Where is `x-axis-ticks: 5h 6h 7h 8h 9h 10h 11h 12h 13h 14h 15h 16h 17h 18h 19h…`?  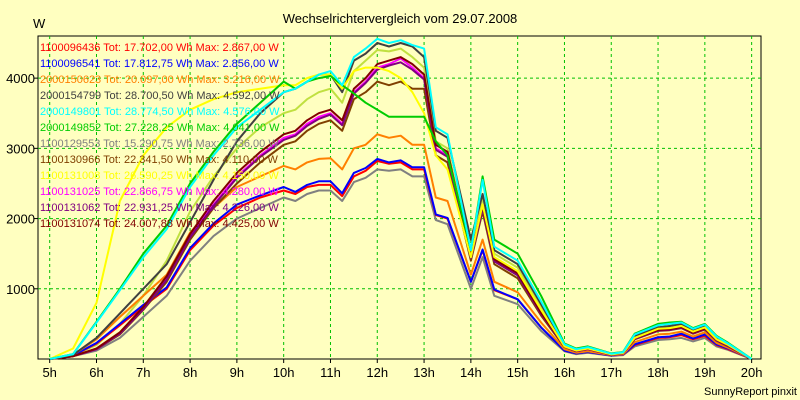 x-axis-ticks: 5h 6h 7h 8h 9h 10h 11h 12h 13h 14h 15h 16h 17h 18h 19h… is located at coordinates (402, 369).